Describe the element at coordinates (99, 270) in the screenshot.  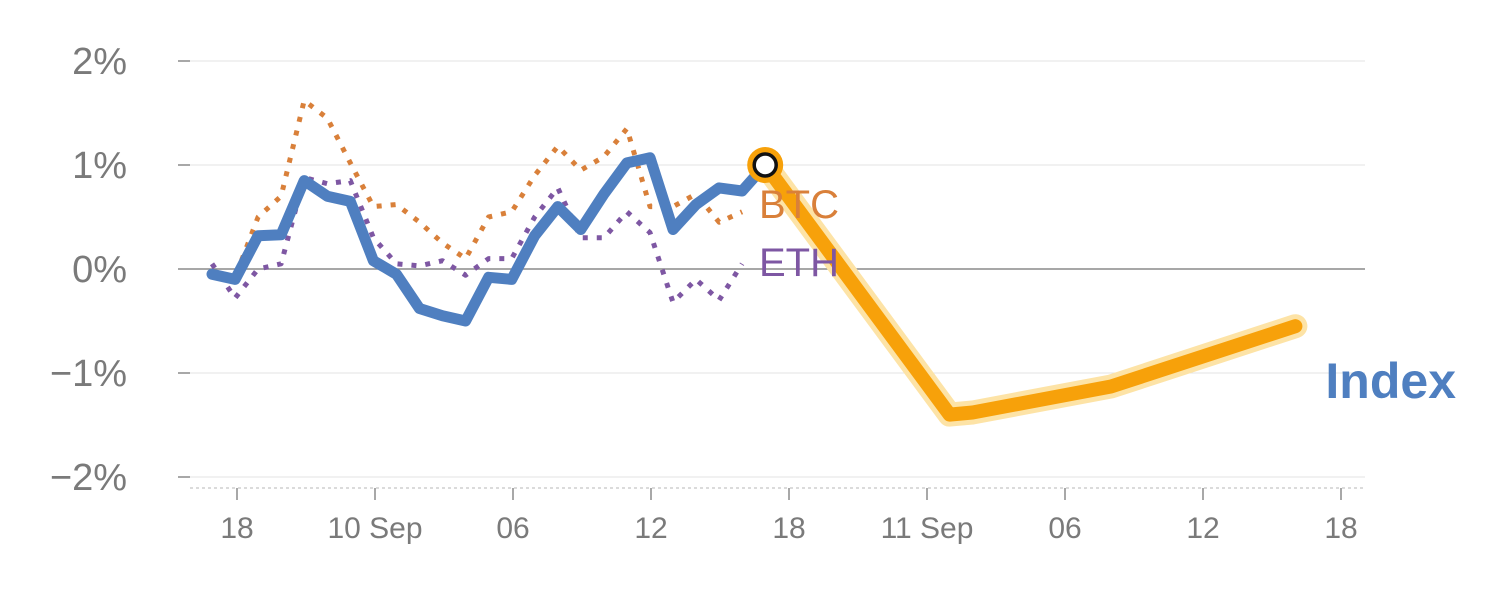
I see `y-tick-label: 0%` at that location.